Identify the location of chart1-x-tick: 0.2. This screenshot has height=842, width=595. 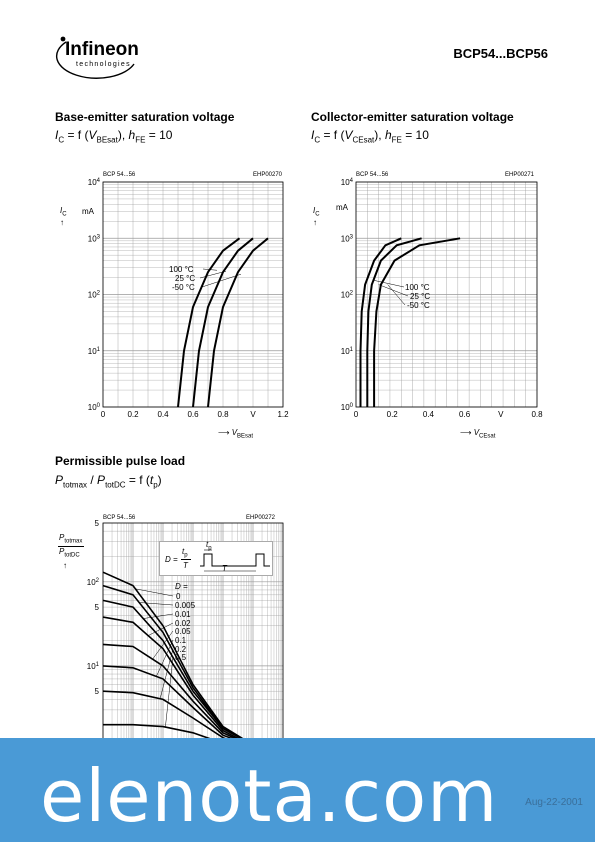
(133, 414).